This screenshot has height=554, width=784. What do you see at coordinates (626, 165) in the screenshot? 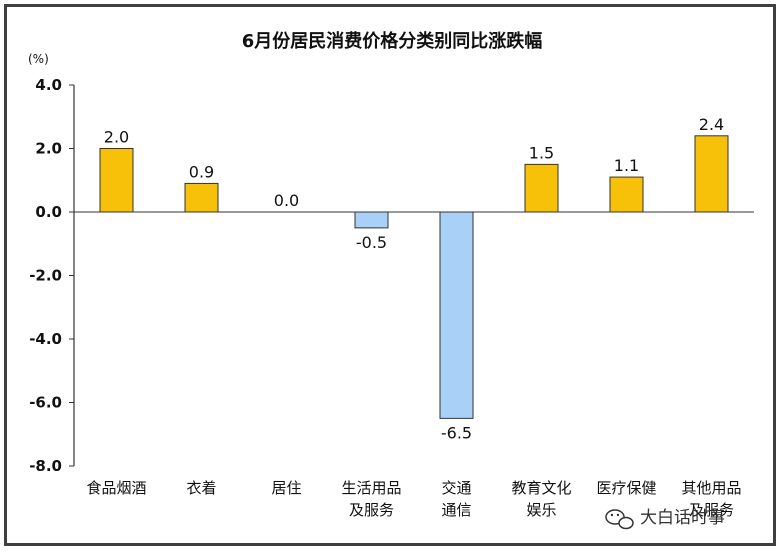
I see `data-label: 1.1` at bounding box center [626, 165].